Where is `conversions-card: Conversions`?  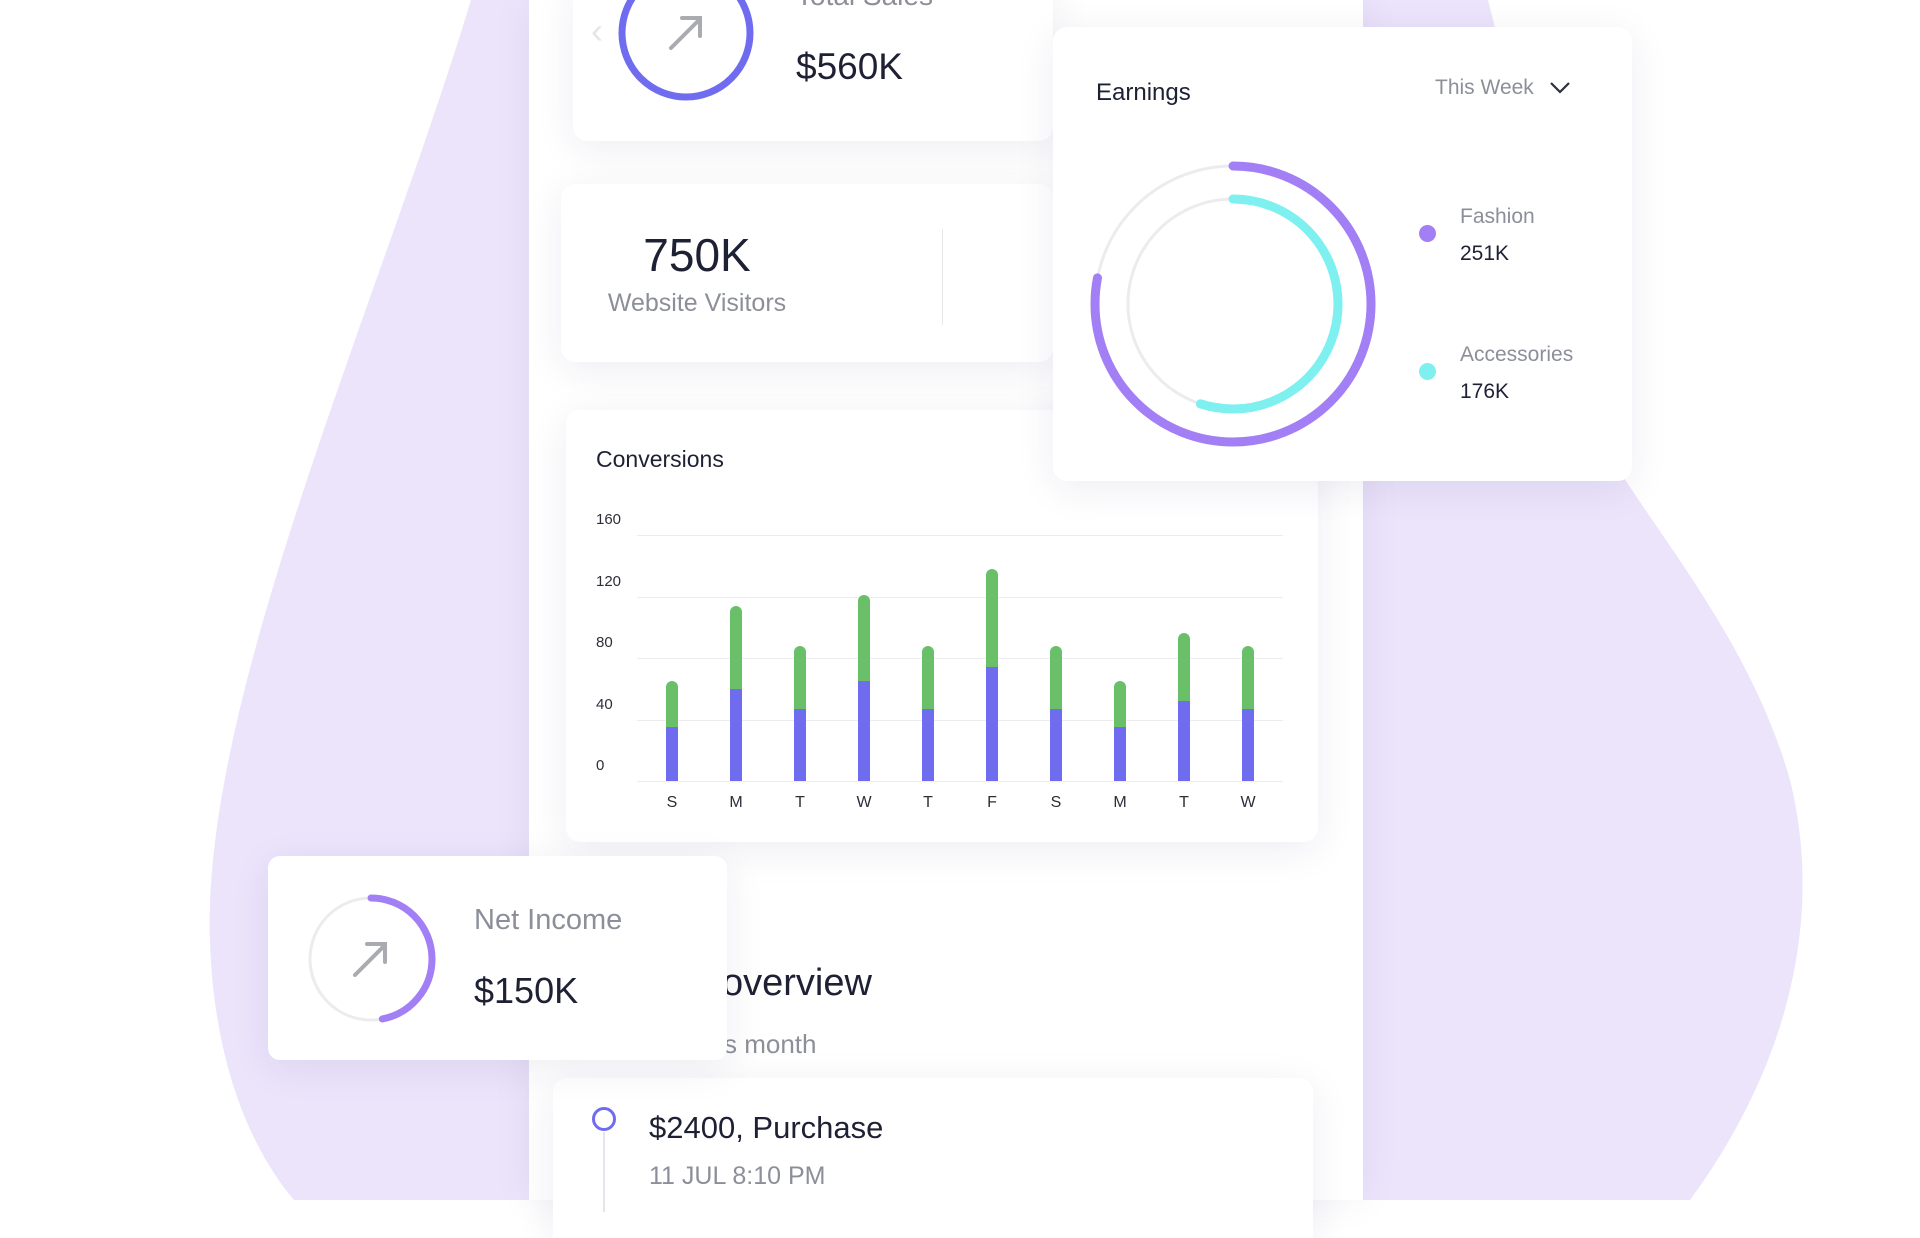
conversions-card: Conversions is located at coordinates (942, 626).